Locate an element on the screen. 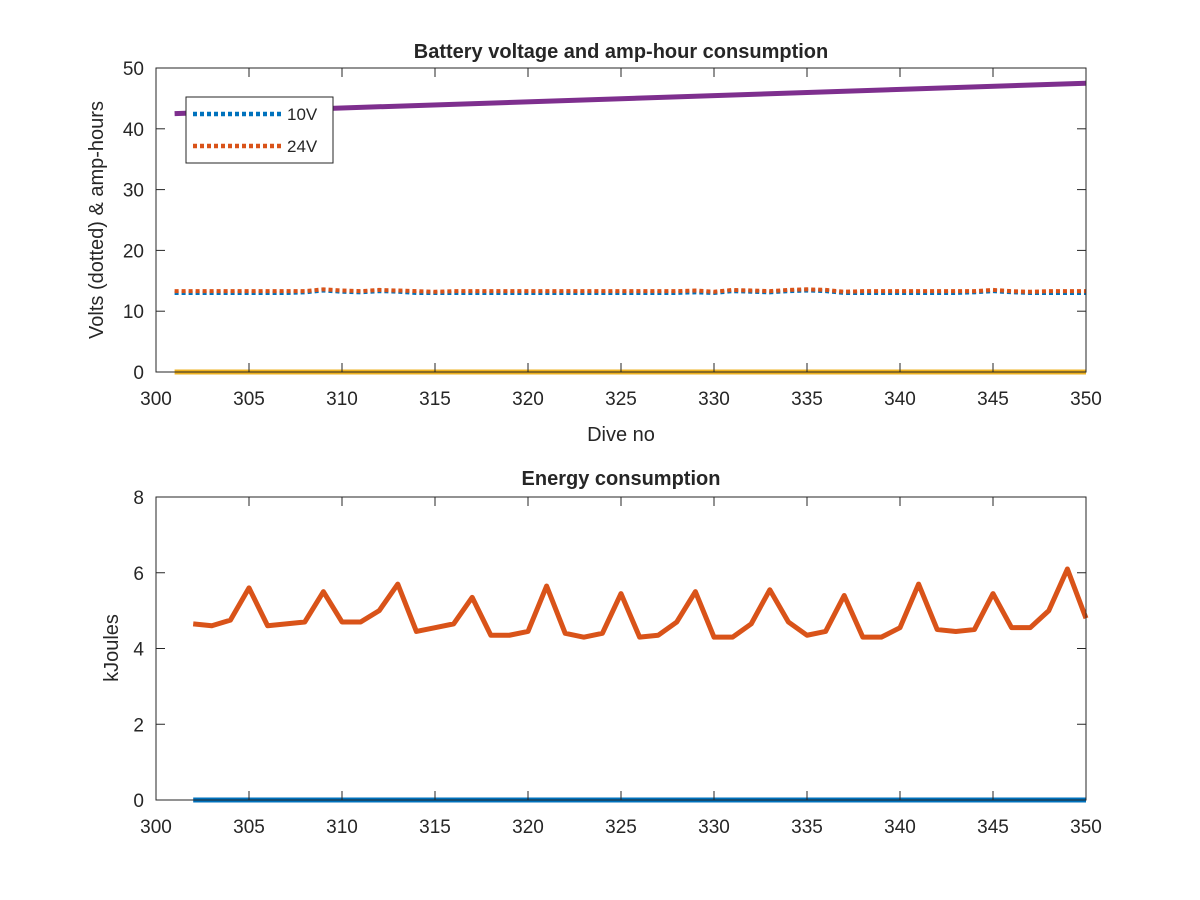 The height and width of the screenshot is (900, 1200). energy-chart-y-tick-label: 0 is located at coordinates (138, 801).